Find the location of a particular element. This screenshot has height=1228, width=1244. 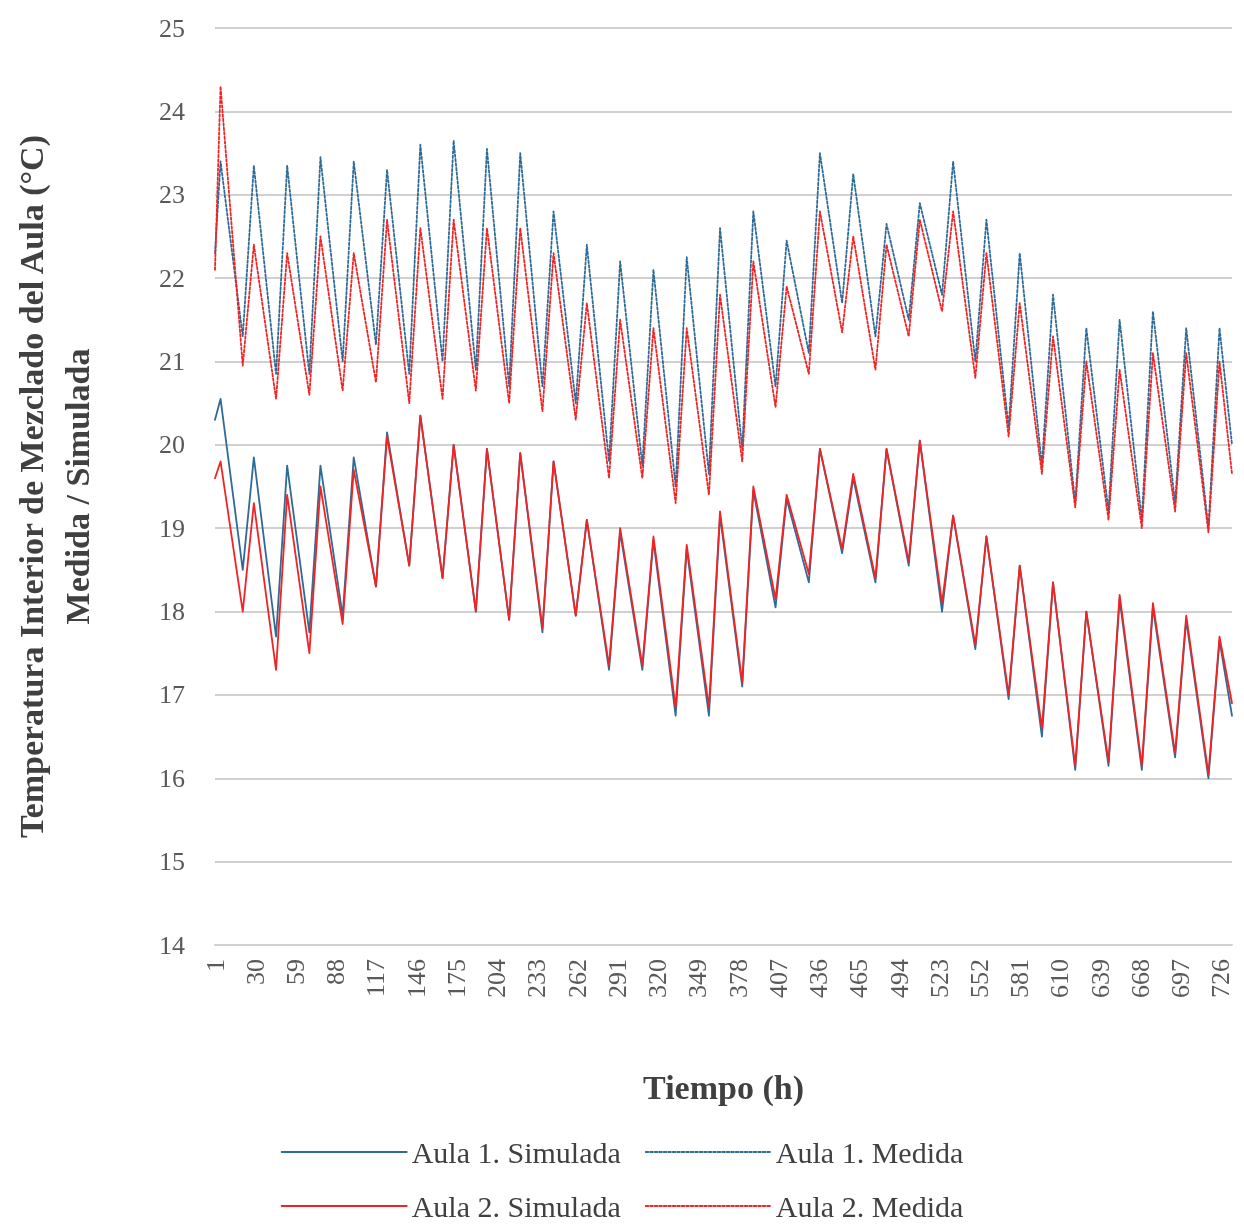

y-tick-label: 20 is located at coordinates (172, 445).